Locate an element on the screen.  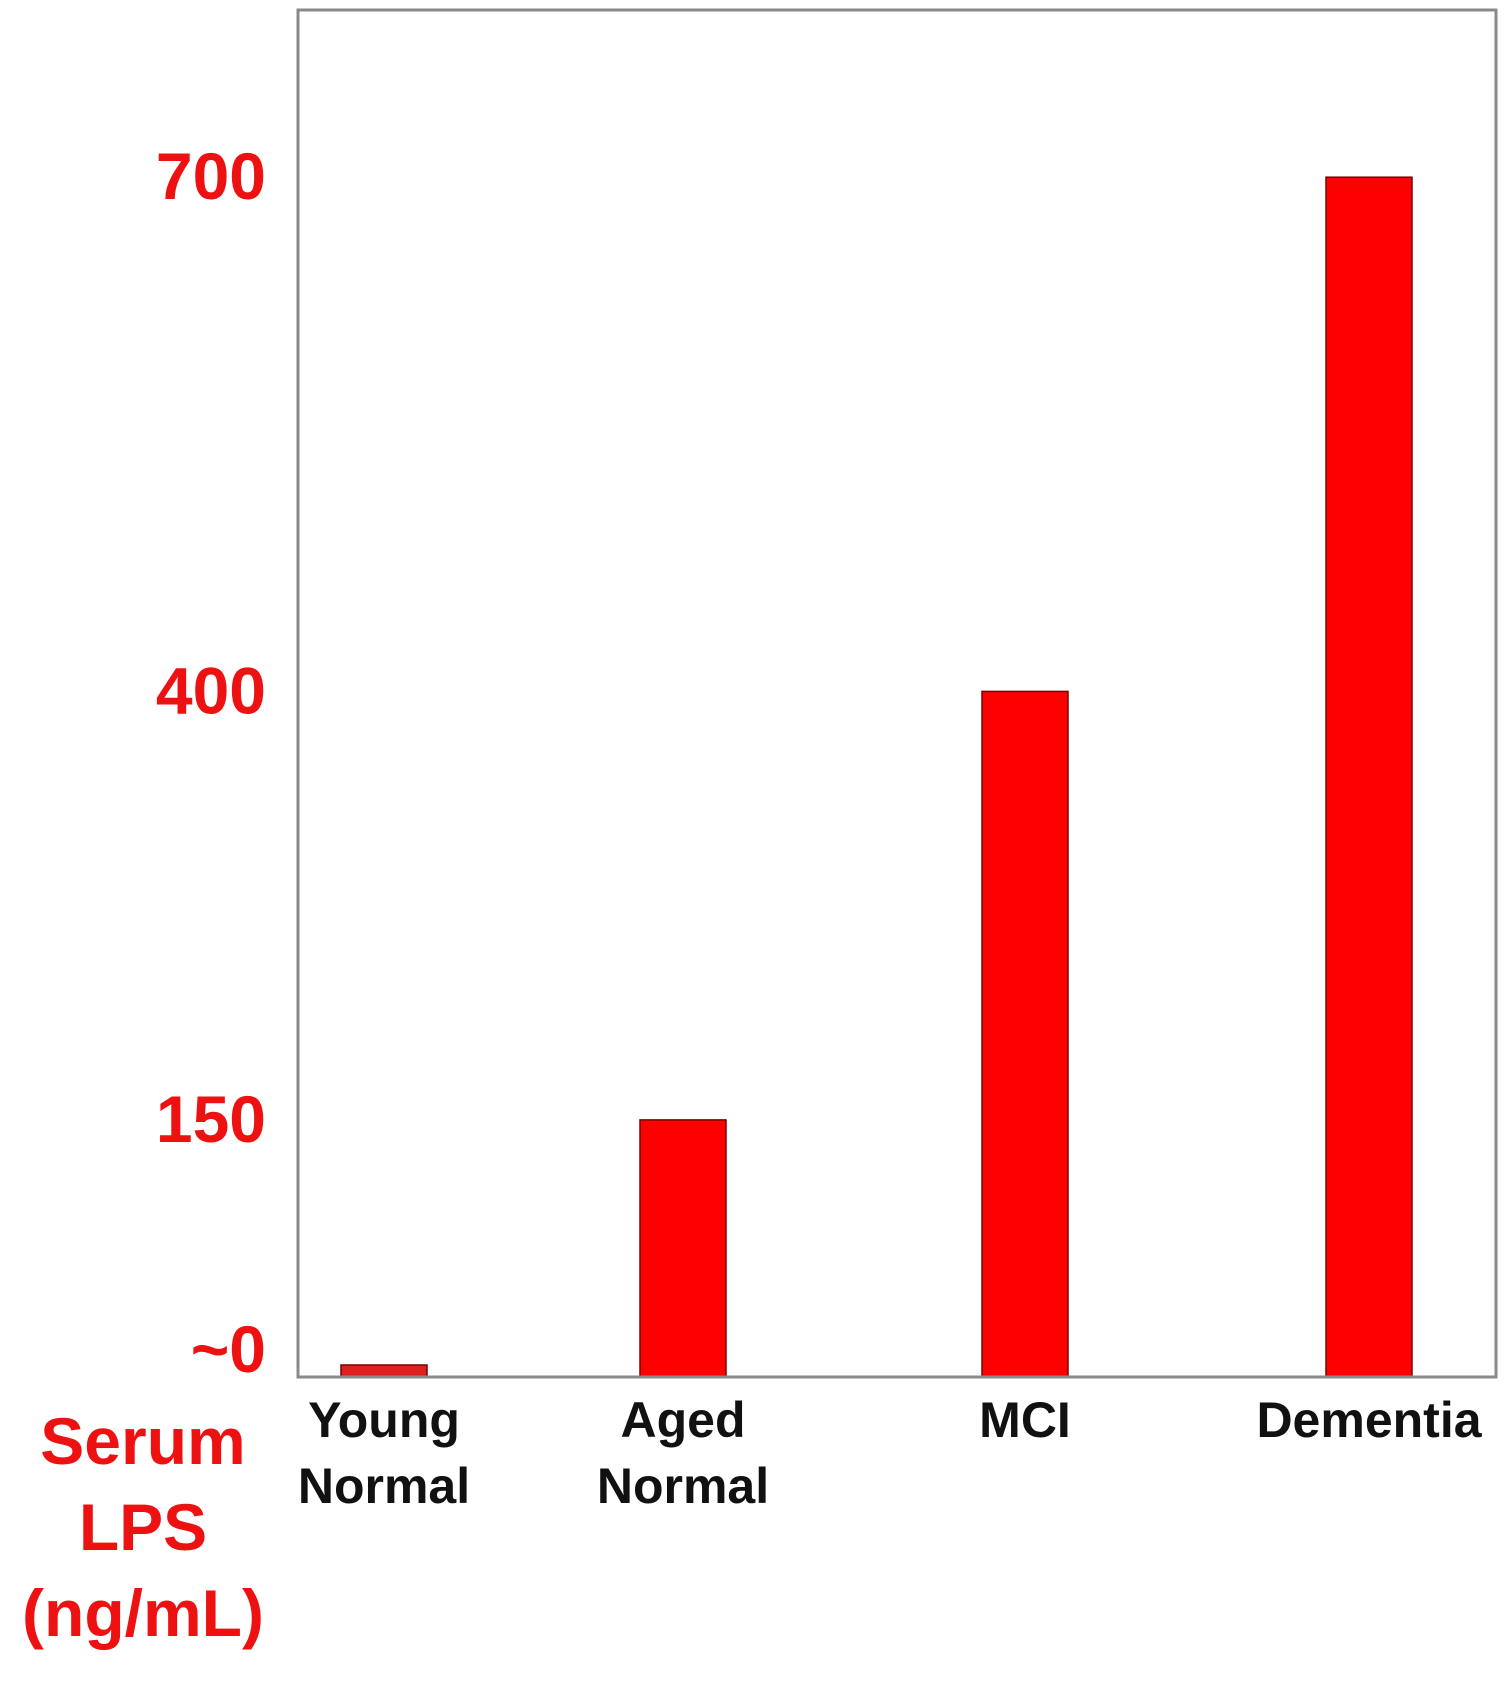
x-tick-label-mci: MCI is located at coordinates (1025, 1420).